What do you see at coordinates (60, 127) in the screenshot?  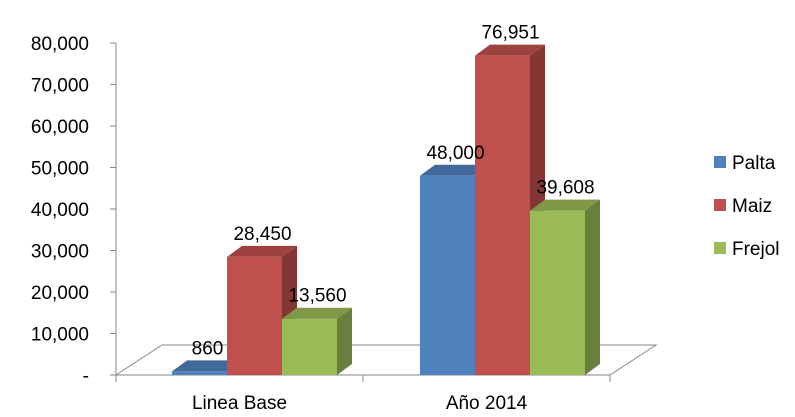 I see `y-tick-label: 60,000` at bounding box center [60, 127].